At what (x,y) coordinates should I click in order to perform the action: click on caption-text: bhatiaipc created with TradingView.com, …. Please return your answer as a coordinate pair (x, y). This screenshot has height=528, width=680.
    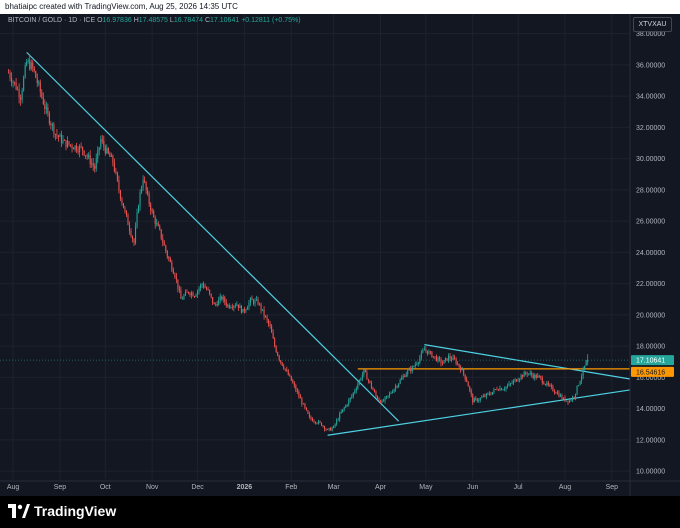
    Looking at the image, I should click on (121, 6).